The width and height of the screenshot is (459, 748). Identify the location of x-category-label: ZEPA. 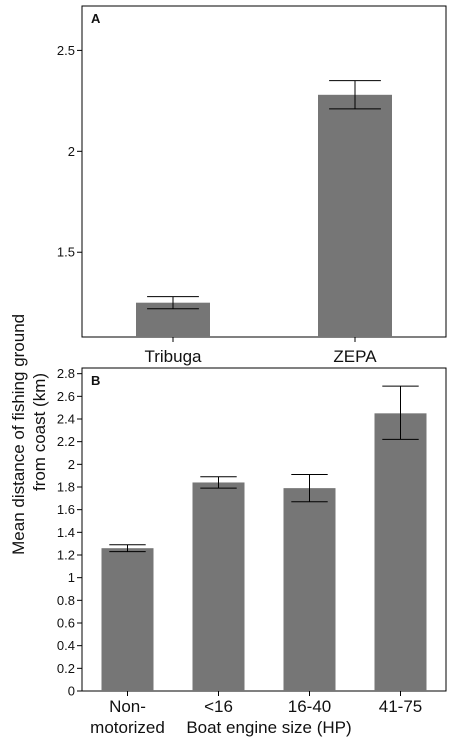
(355, 356).